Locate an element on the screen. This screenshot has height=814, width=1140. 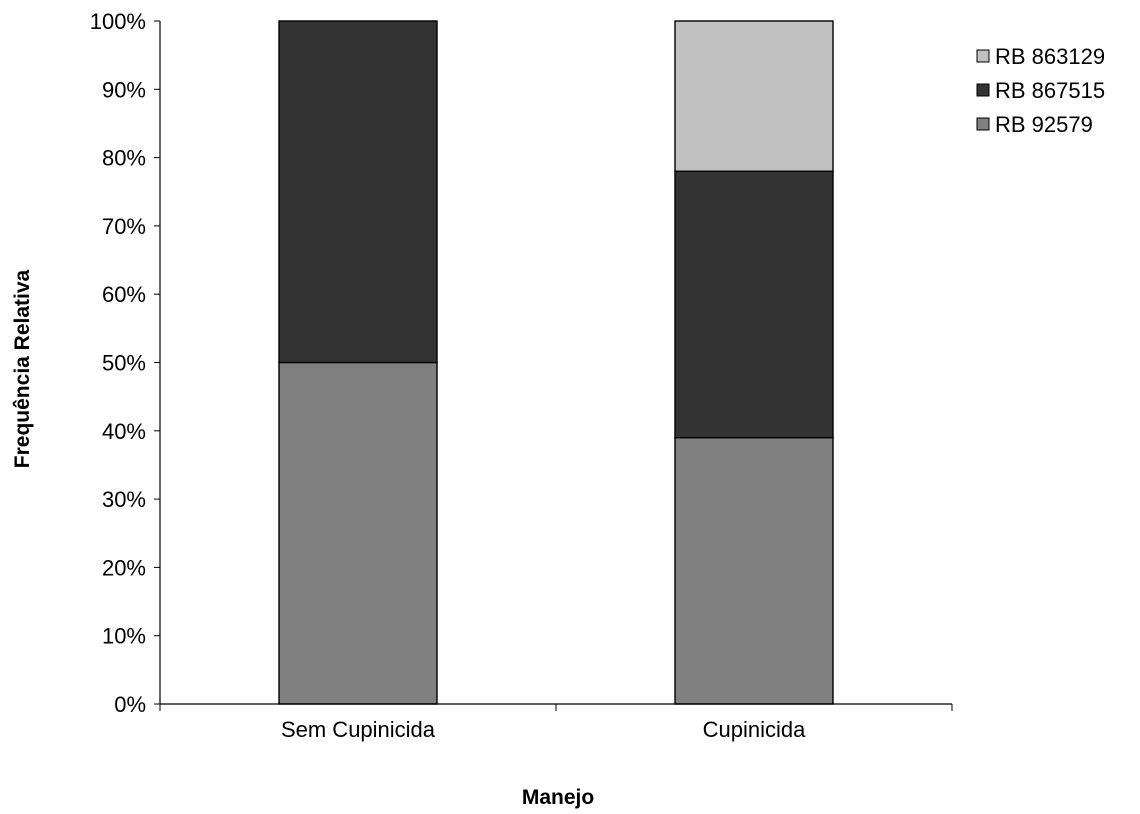
legend-label: RB 867515 is located at coordinates (1050, 90).